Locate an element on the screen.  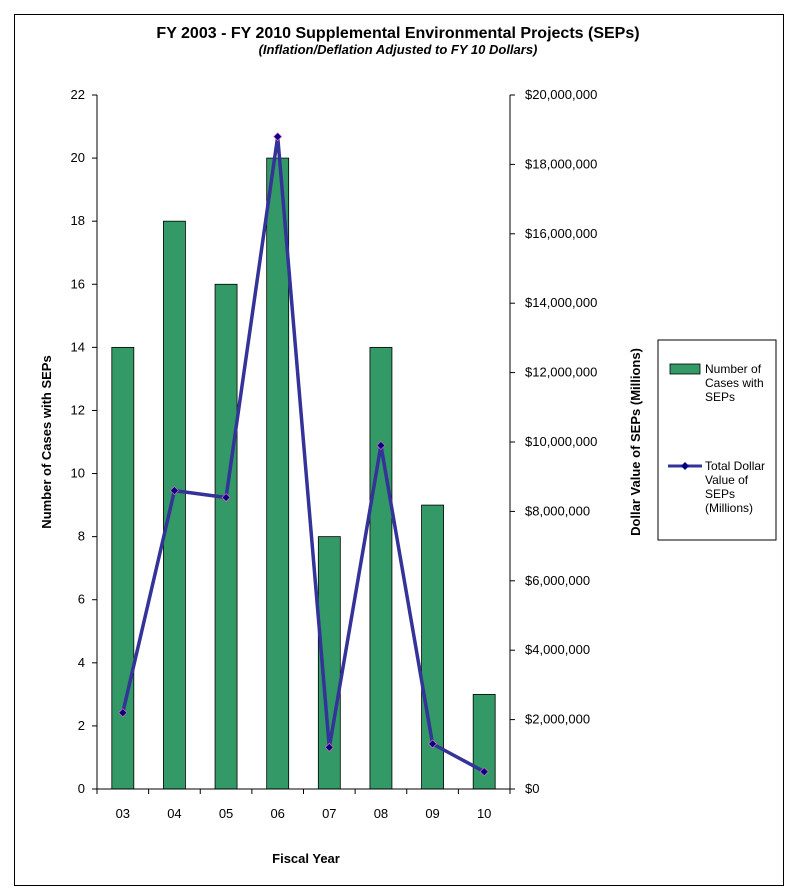
right-tick-label: $2,000,000 is located at coordinates (557, 719).